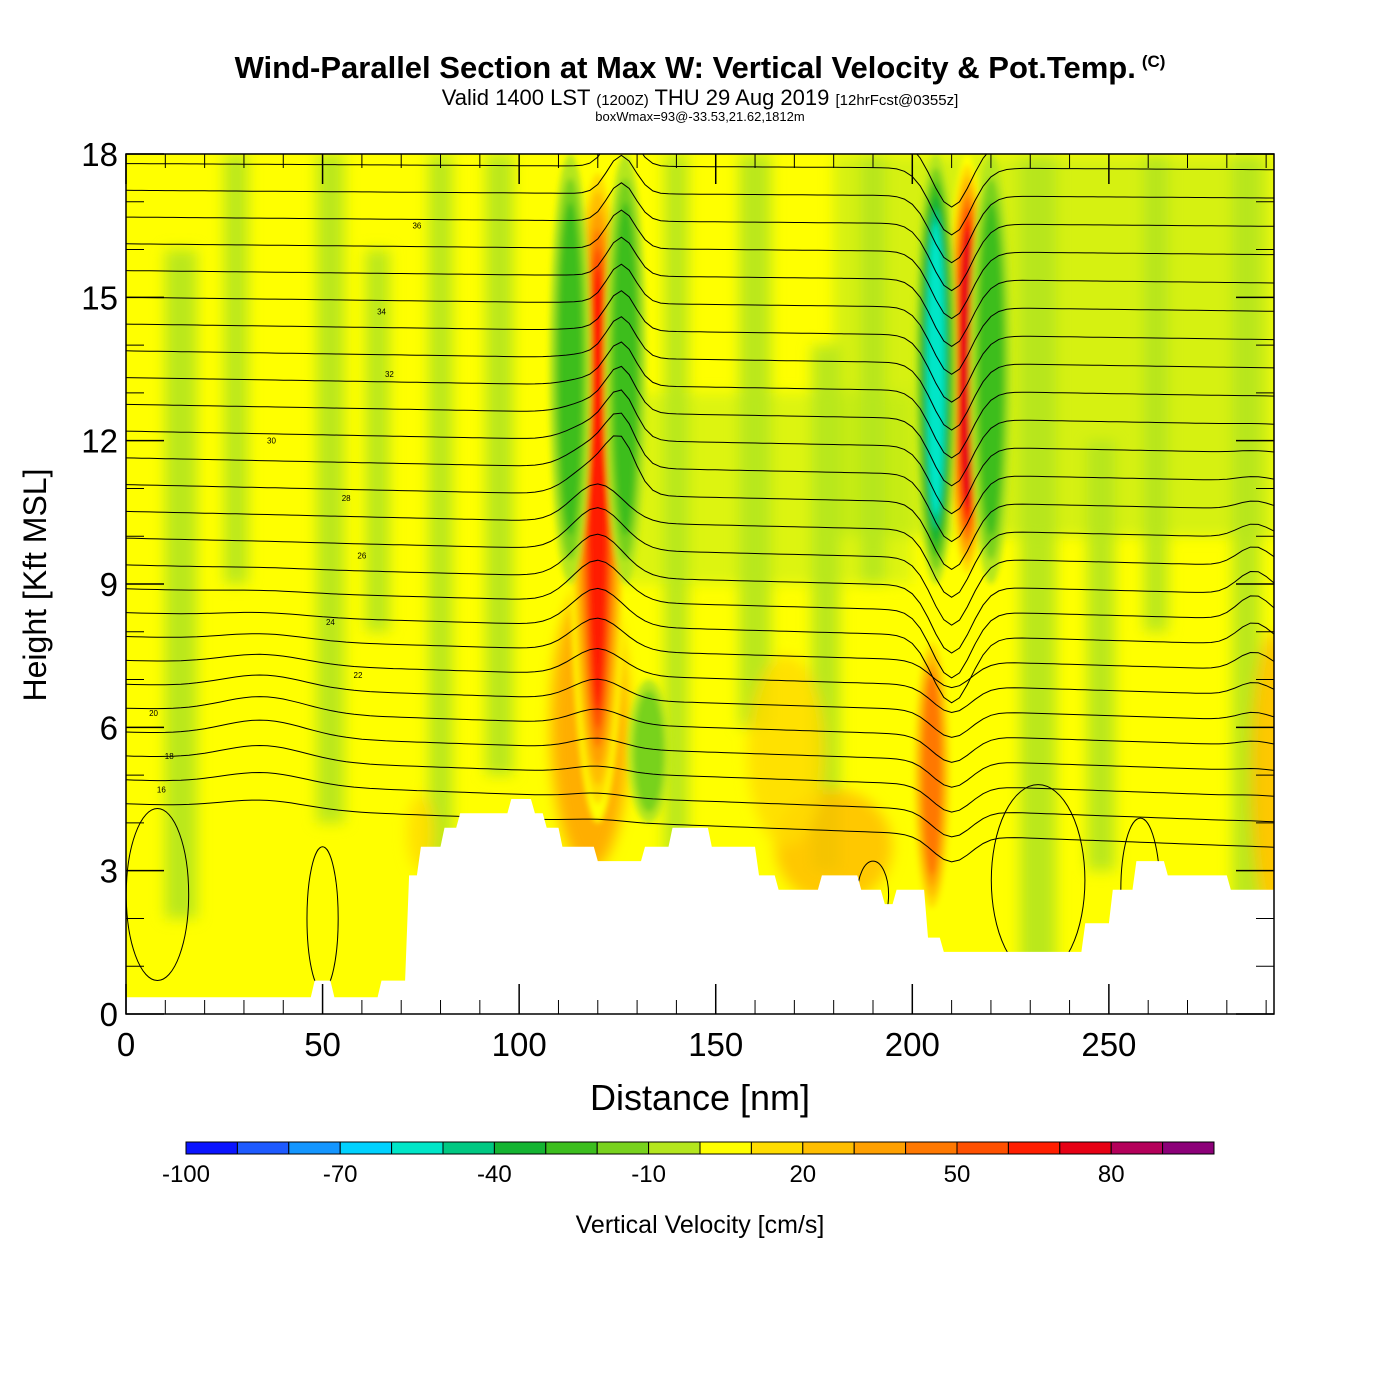 This screenshot has width=1400, height=1400. Describe the element at coordinates (715, 1044) in the screenshot. I see `x-tick-label: 150` at that location.